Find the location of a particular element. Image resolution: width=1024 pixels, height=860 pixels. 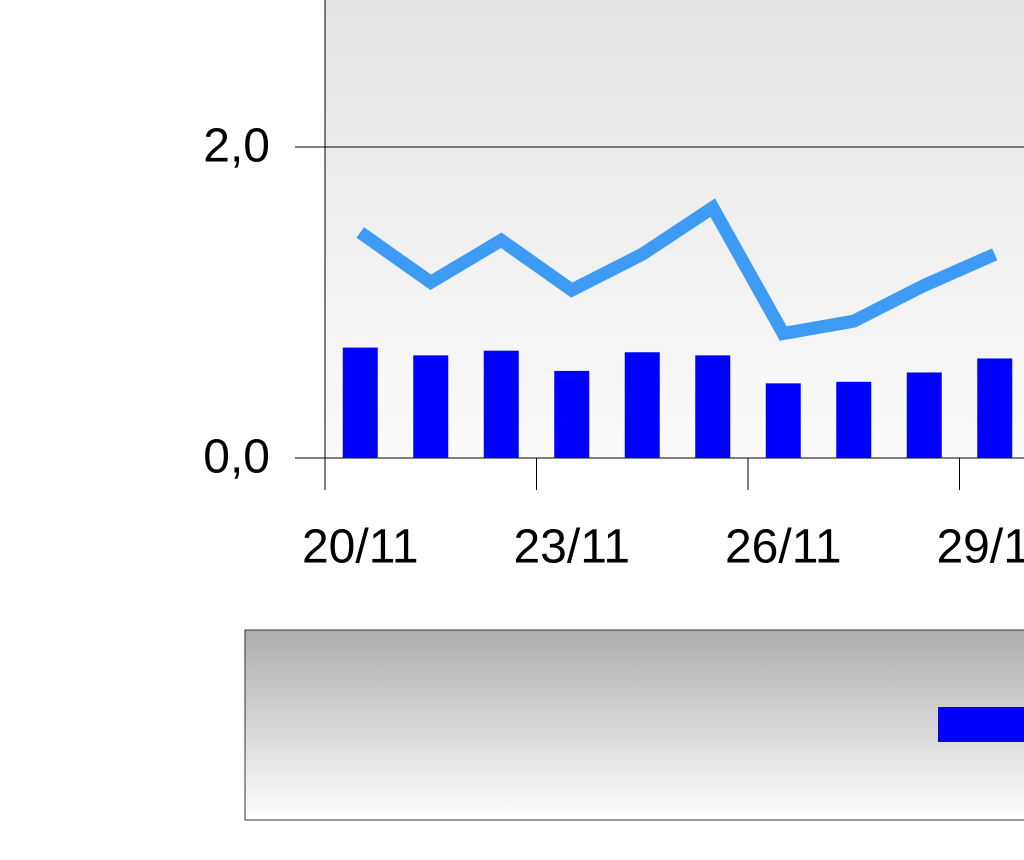

y-tick-label: 2,0 is located at coordinates (236, 146).